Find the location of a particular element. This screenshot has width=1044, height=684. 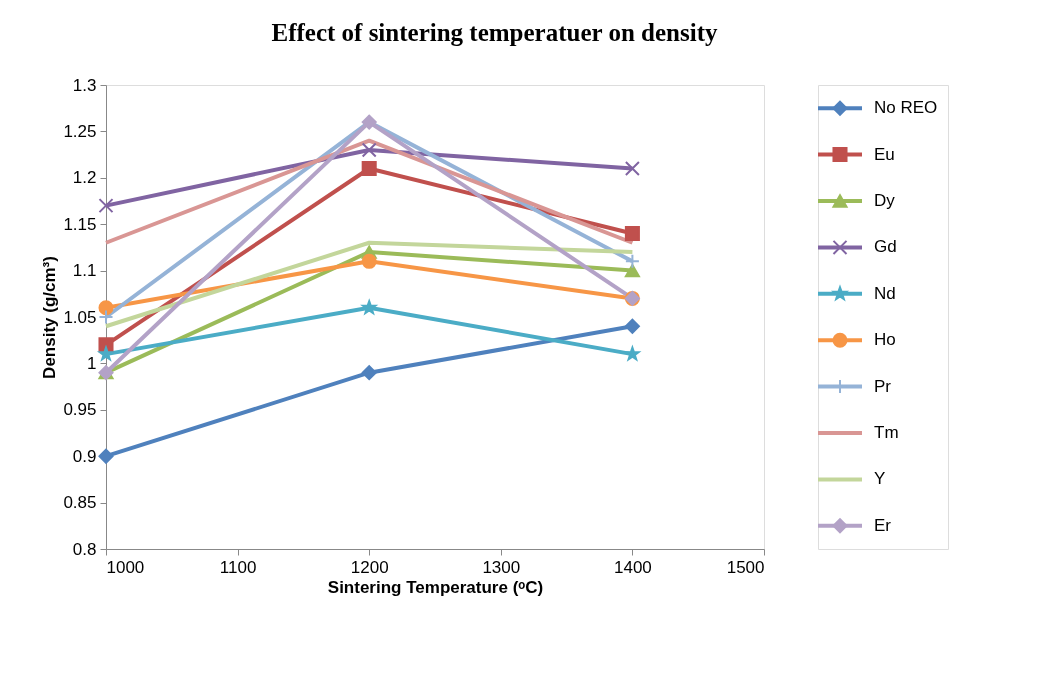

y-tick-label: 1.25 is located at coordinates (80, 131).